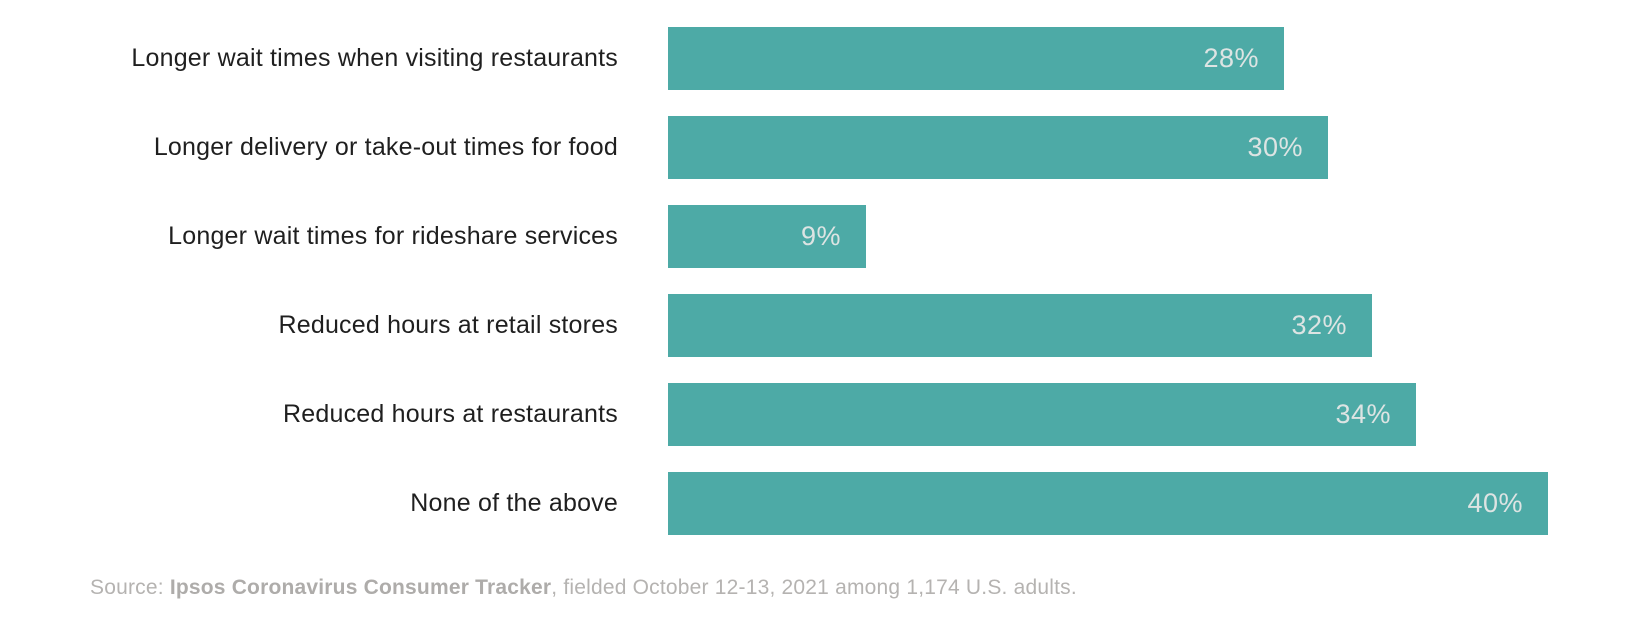 The height and width of the screenshot is (628, 1632). I want to click on category-label: None of the above, so click(514, 502).